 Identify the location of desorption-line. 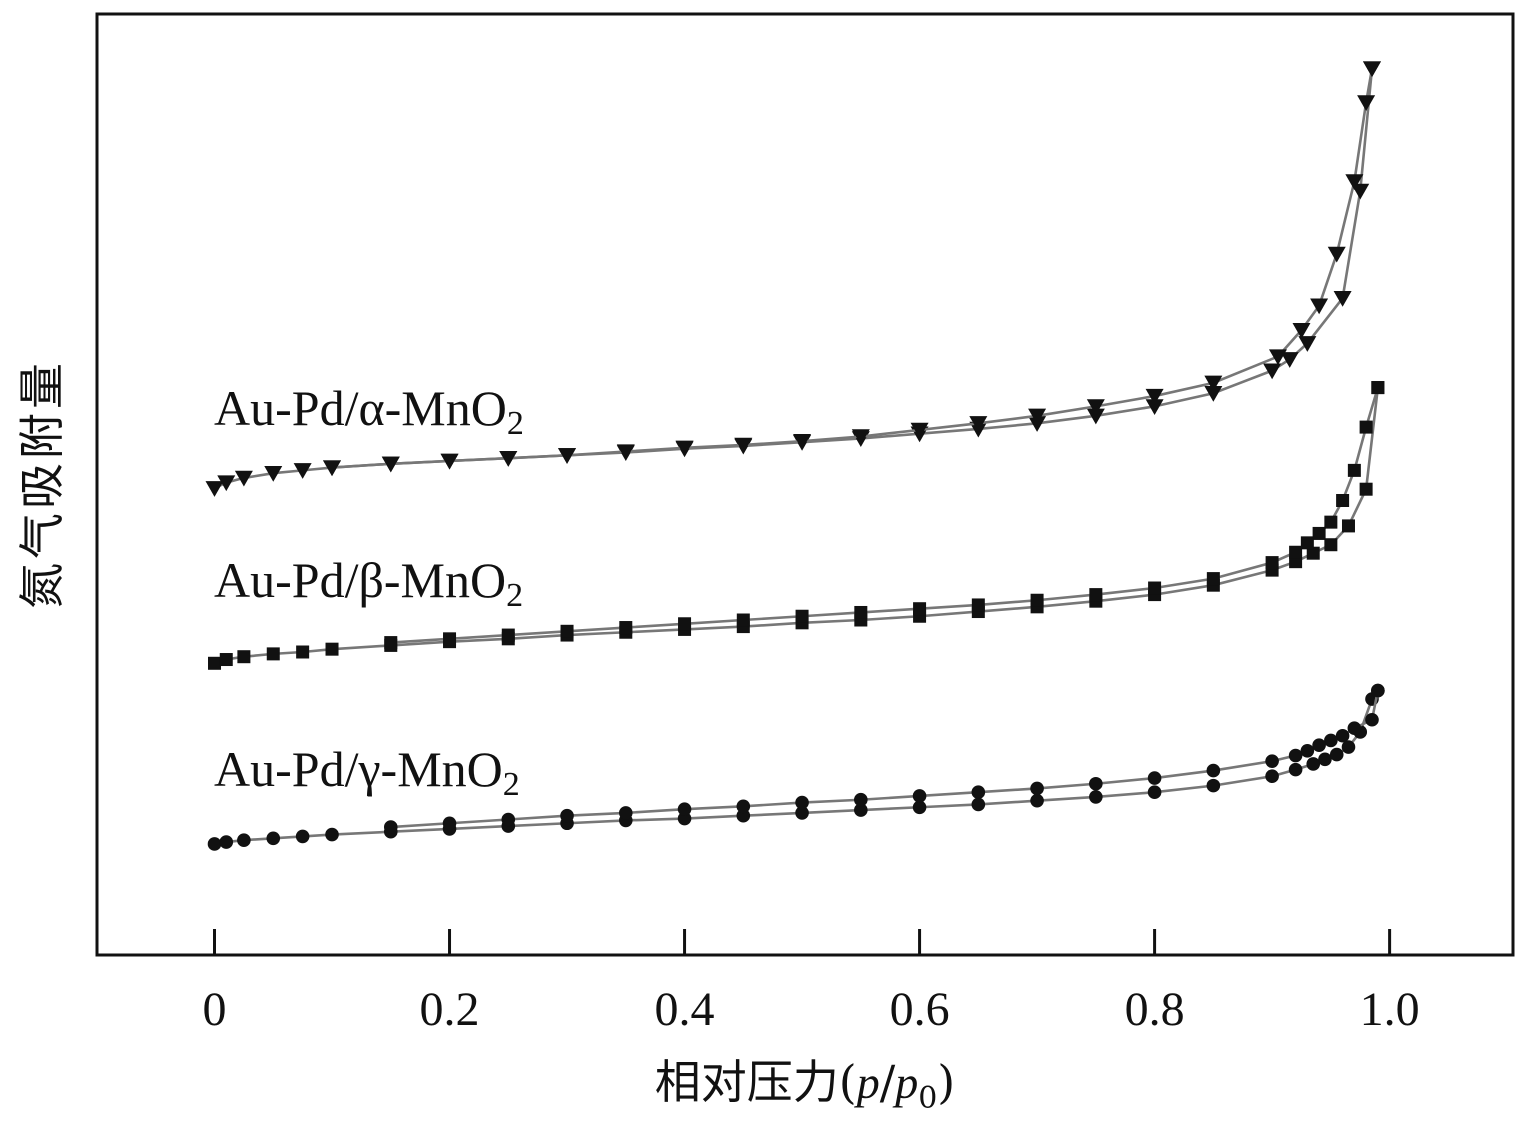
(885, 515).